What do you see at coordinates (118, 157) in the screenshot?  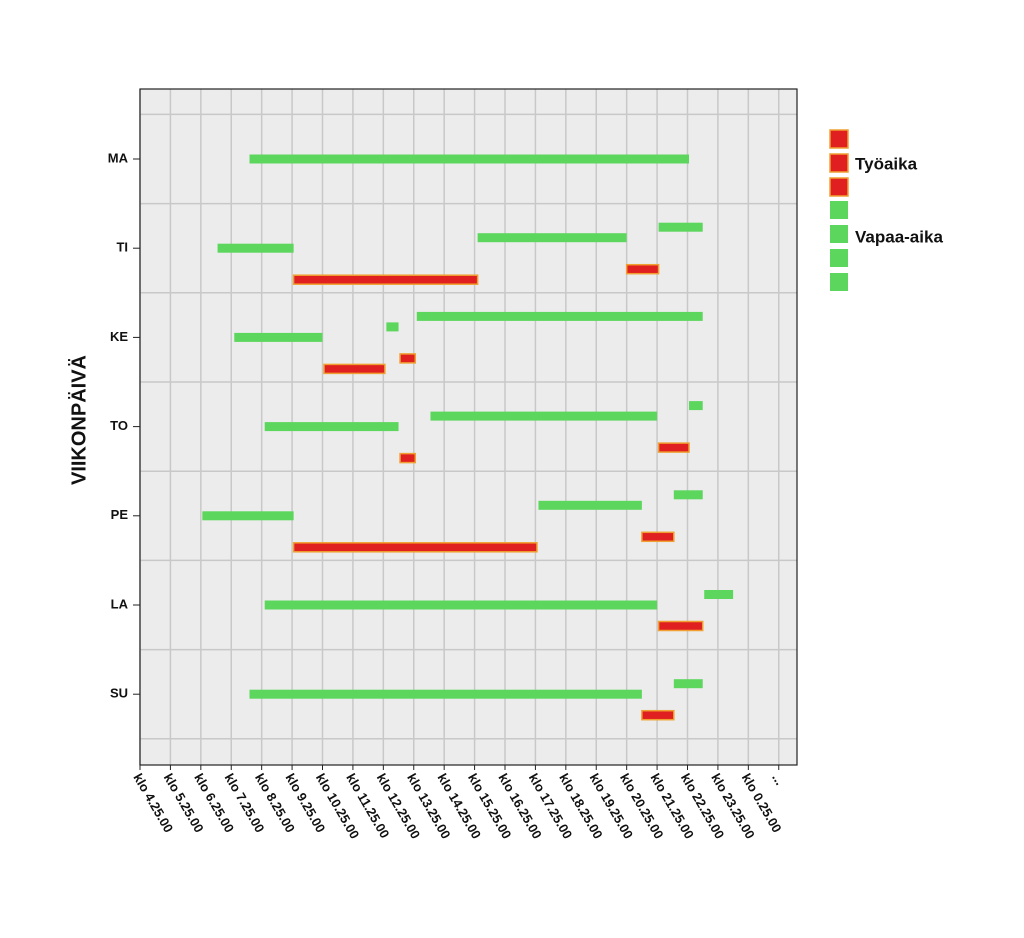 I see `y-tick-label: MA` at bounding box center [118, 157].